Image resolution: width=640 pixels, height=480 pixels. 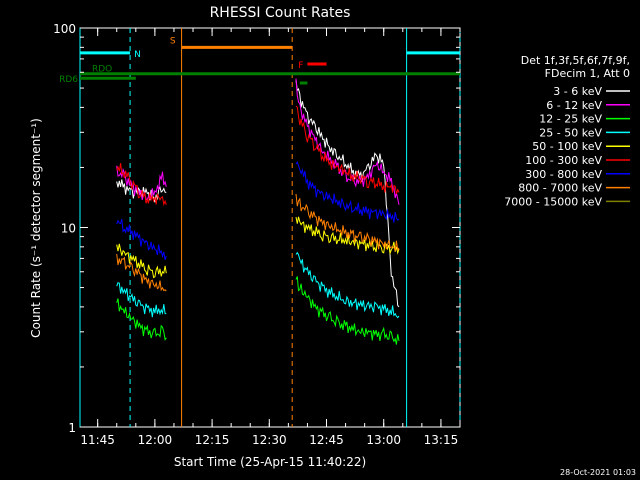 What do you see at coordinates (598, 472) in the screenshot?
I see `plot-timestamp: 28-Oct-2021 01:03` at bounding box center [598, 472].